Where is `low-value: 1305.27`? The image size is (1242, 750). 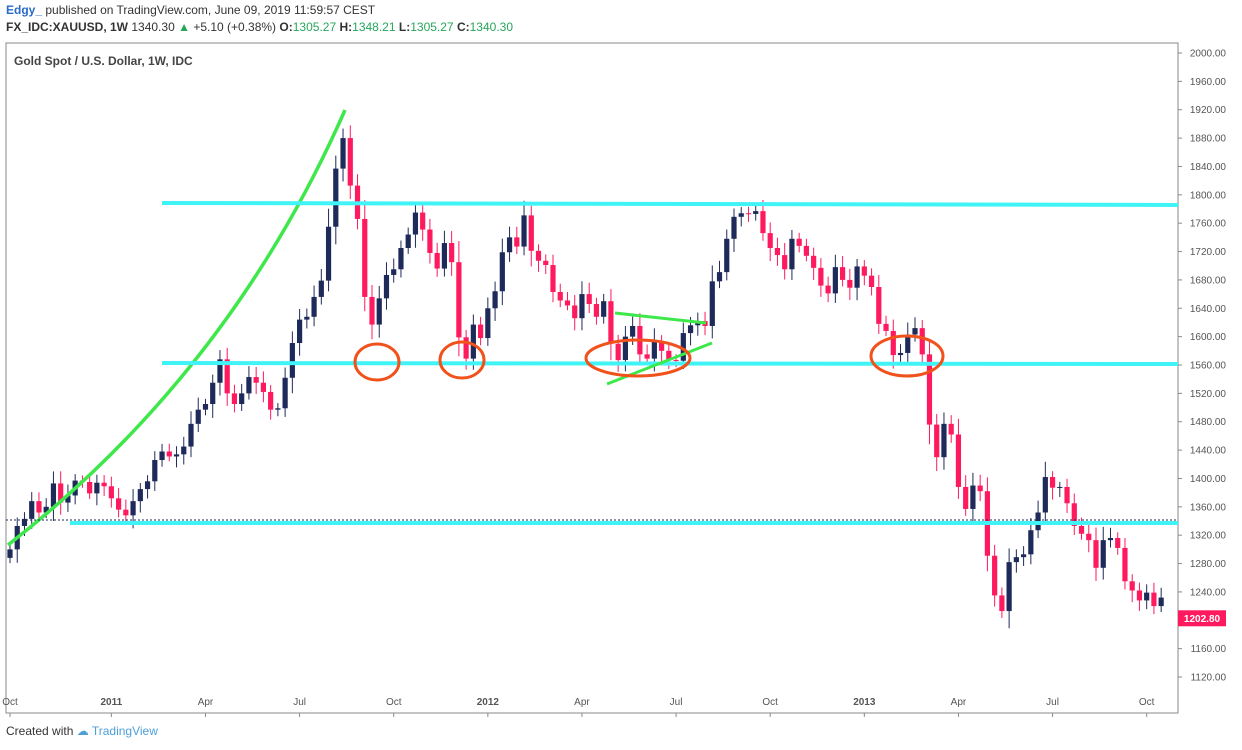 low-value: 1305.27 is located at coordinates (432, 27).